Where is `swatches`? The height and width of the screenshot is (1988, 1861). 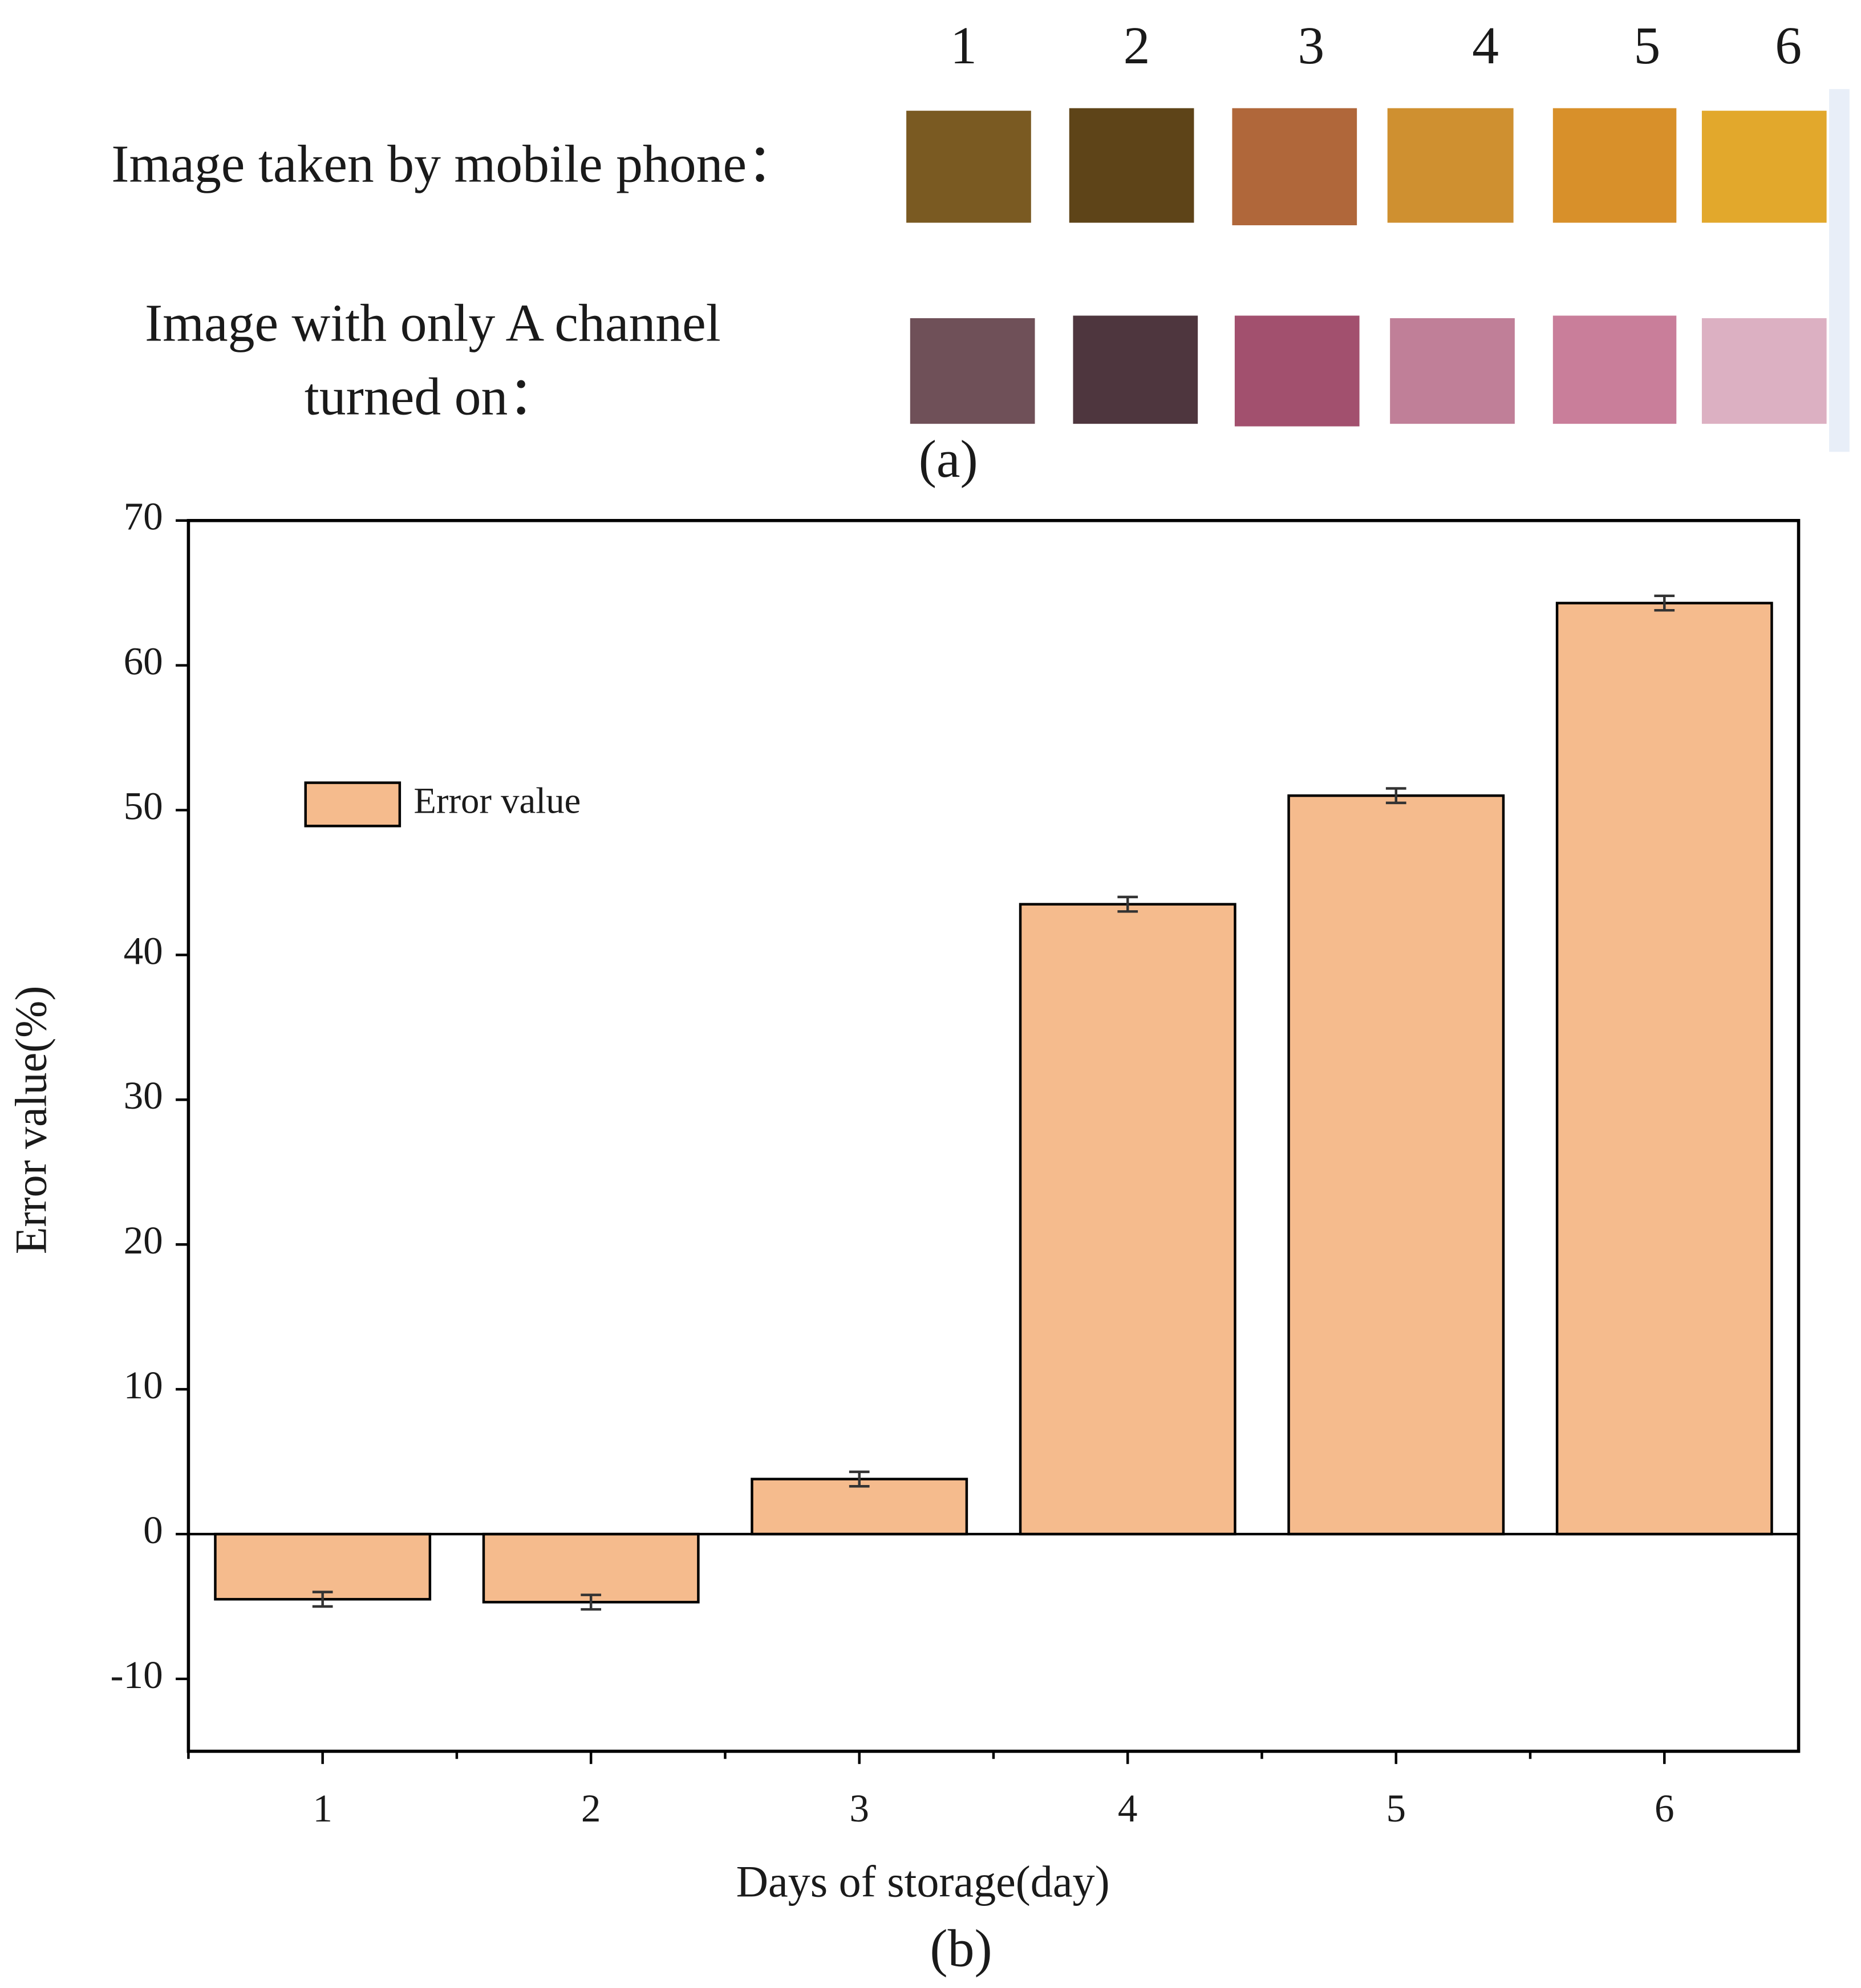 swatches is located at coordinates (1378, 270).